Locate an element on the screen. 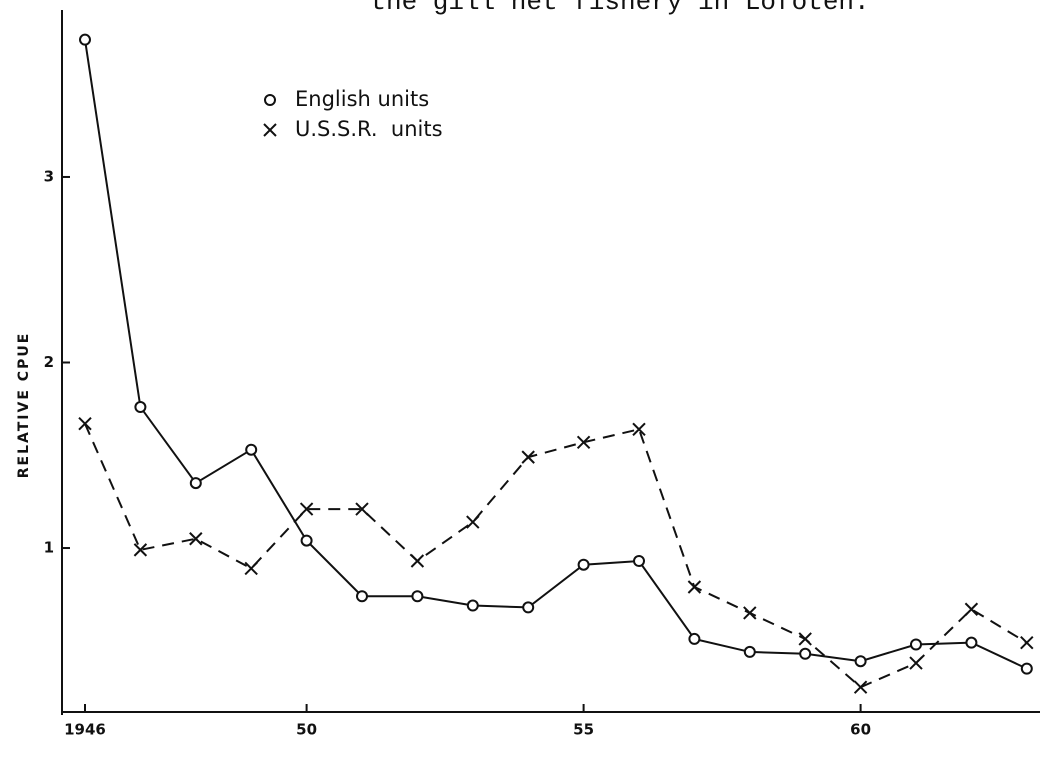 The width and height of the screenshot is (1043, 767). y-tick-label: 3 is located at coordinates (49, 176).